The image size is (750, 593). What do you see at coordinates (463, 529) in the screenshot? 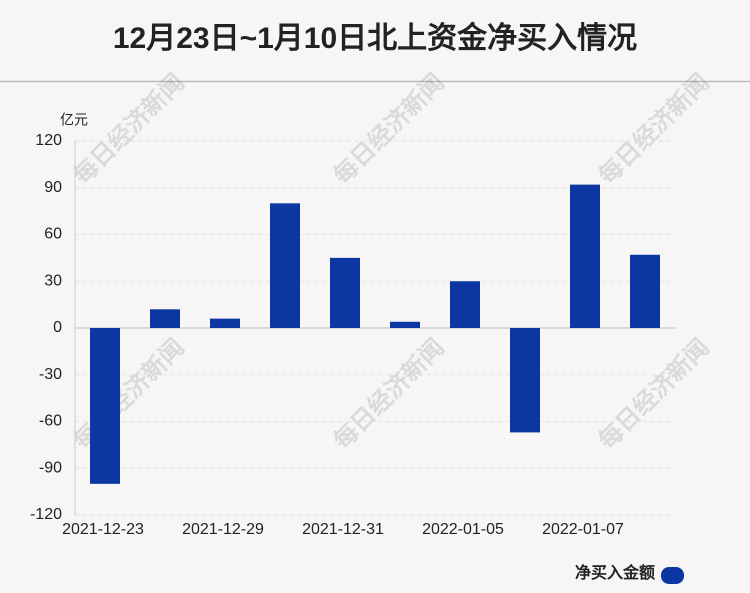
I see `x-tick-label: 2022-01-05` at bounding box center [463, 529].